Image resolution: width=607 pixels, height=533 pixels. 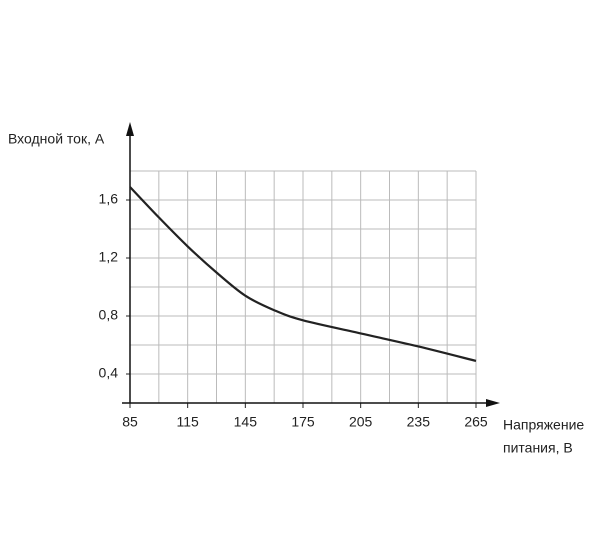 I want to click on x-tick-label: 205, so click(x=361, y=422).